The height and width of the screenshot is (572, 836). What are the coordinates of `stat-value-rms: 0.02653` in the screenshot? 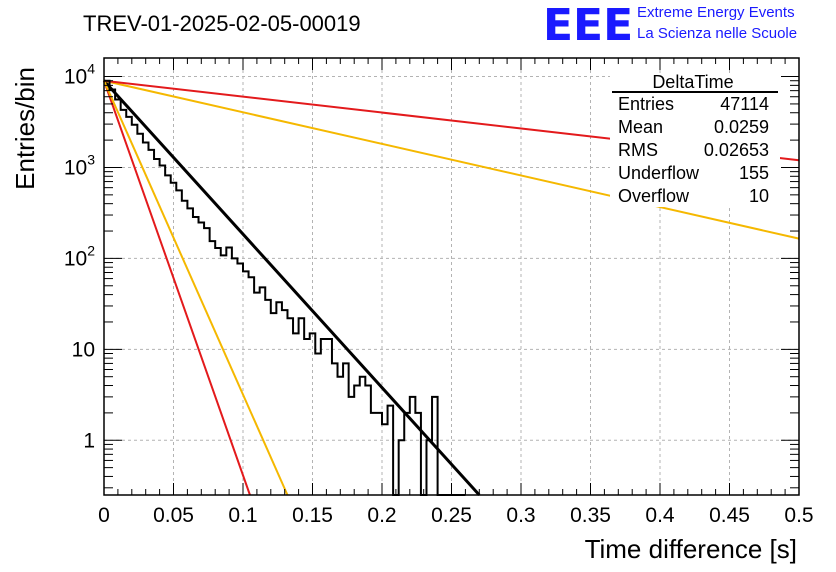 It's located at (736, 150).